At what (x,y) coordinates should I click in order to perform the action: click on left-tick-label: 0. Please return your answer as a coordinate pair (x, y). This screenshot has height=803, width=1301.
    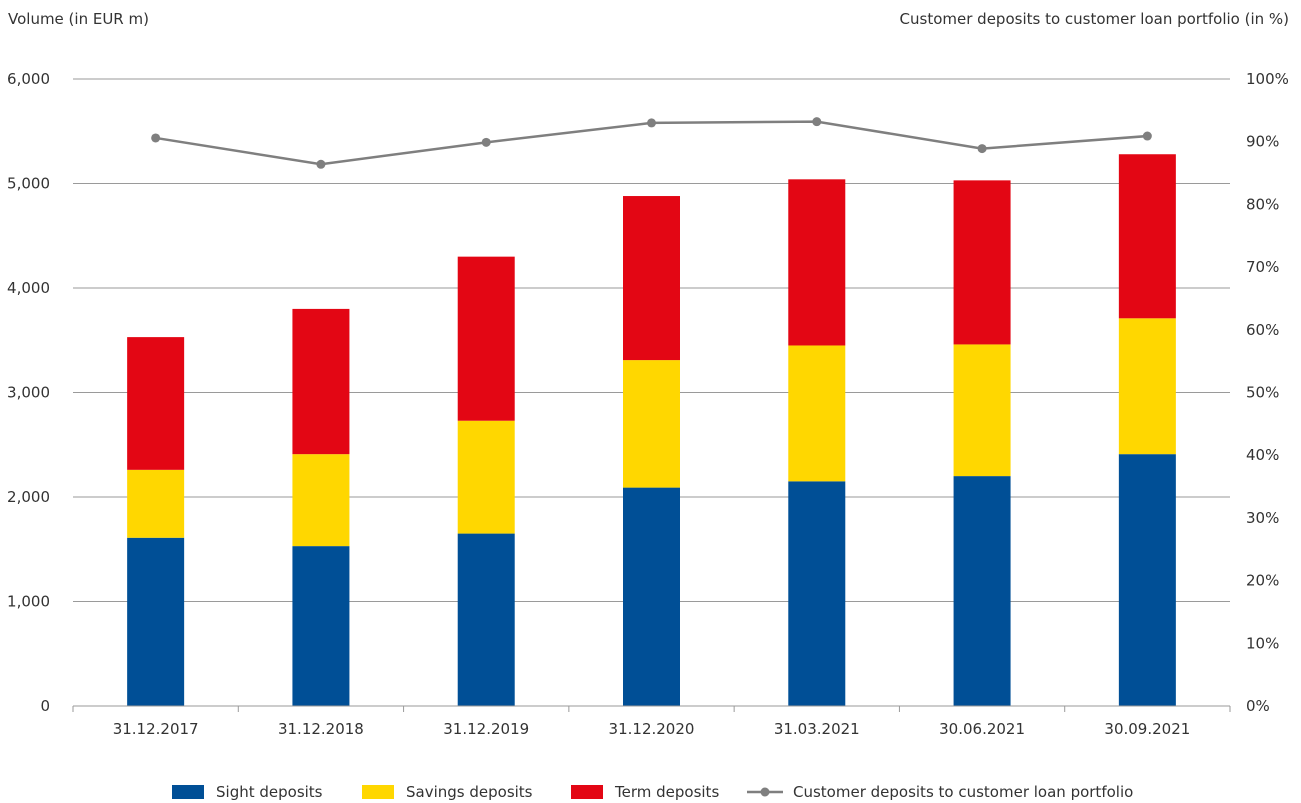
    Looking at the image, I should click on (45, 706).